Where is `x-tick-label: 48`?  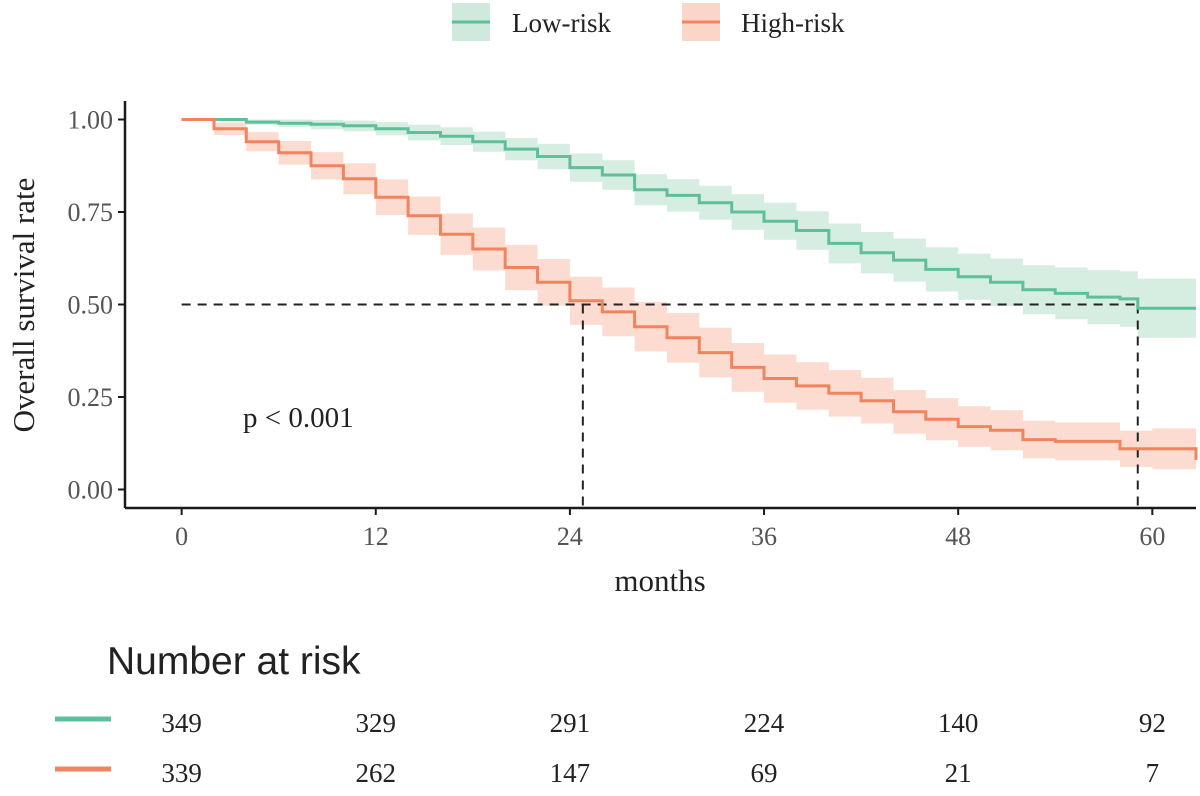 x-tick-label: 48 is located at coordinates (958, 536).